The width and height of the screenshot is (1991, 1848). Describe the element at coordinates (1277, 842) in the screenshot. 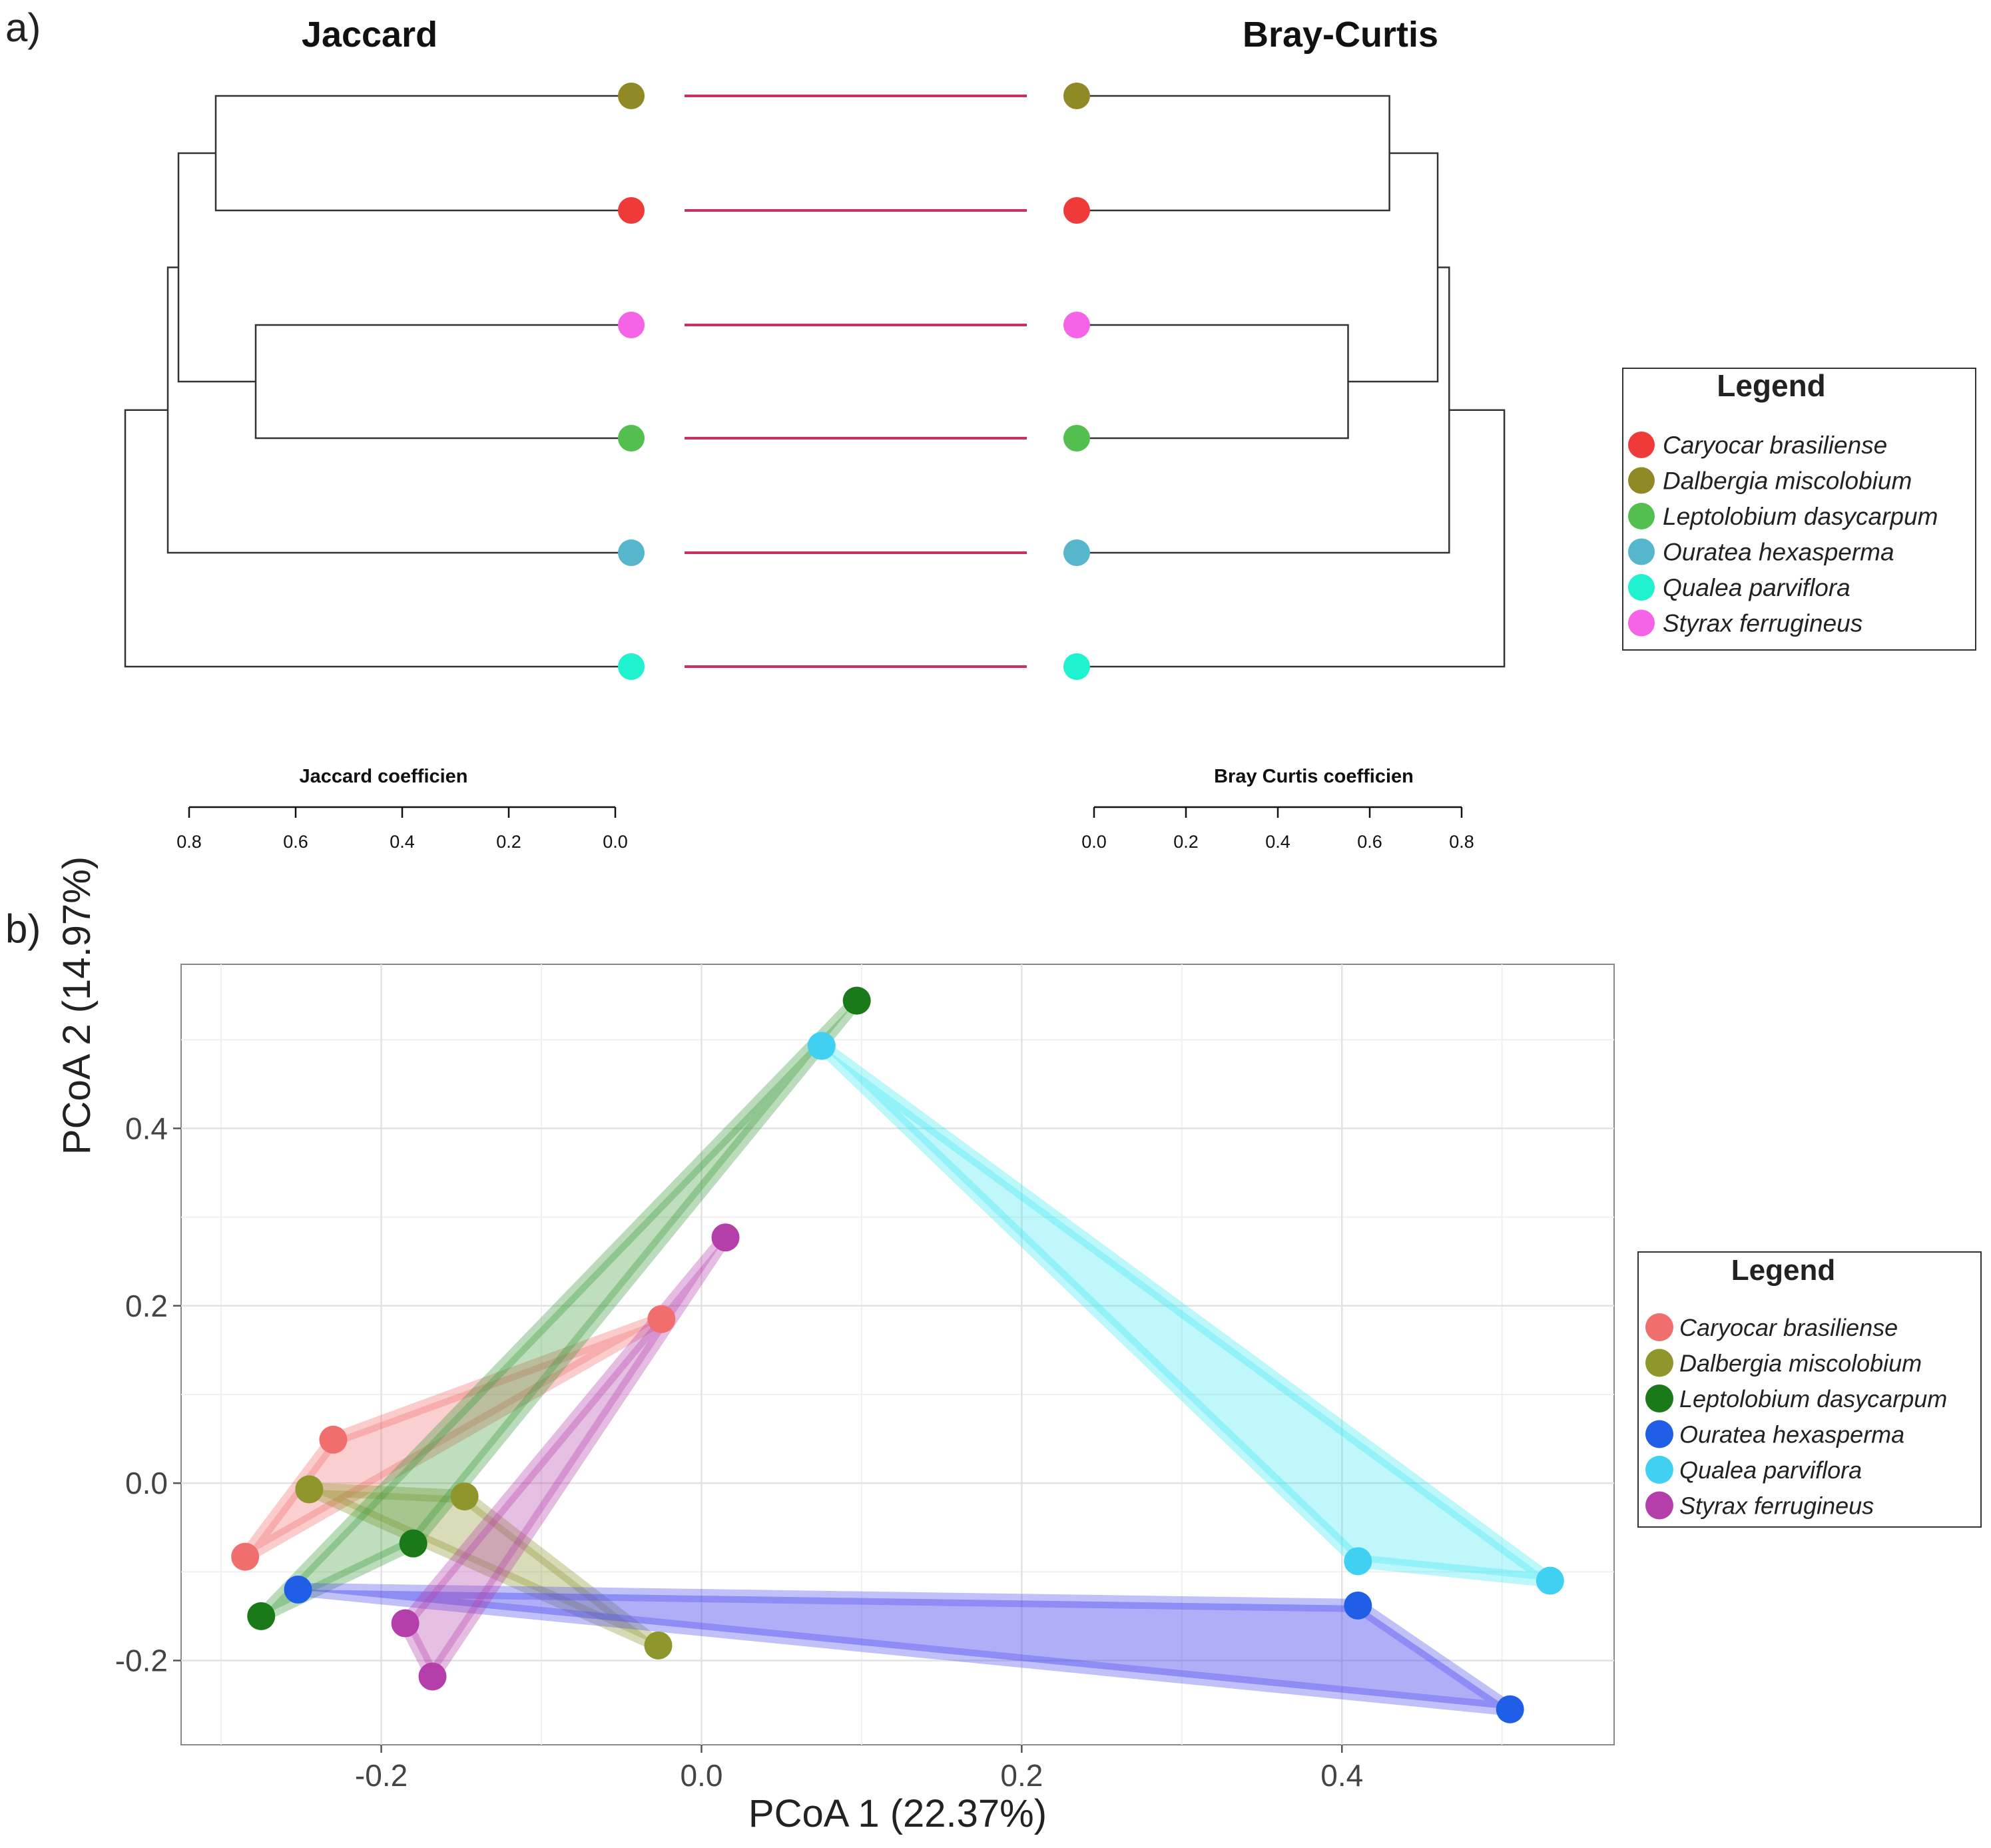

I see `bray-curtis-tick-label-2: 0.4` at that location.